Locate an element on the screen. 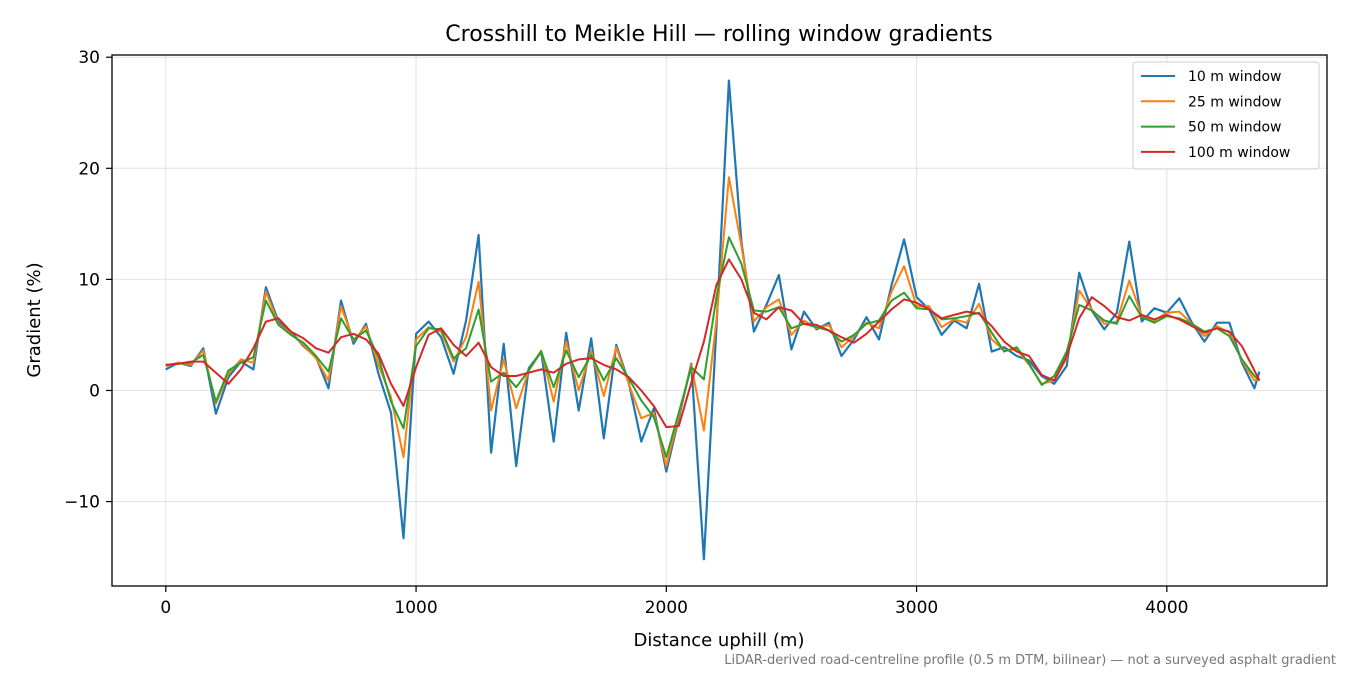 This screenshot has height=675, width=1350. y-tick-label: 10 is located at coordinates (89, 280).